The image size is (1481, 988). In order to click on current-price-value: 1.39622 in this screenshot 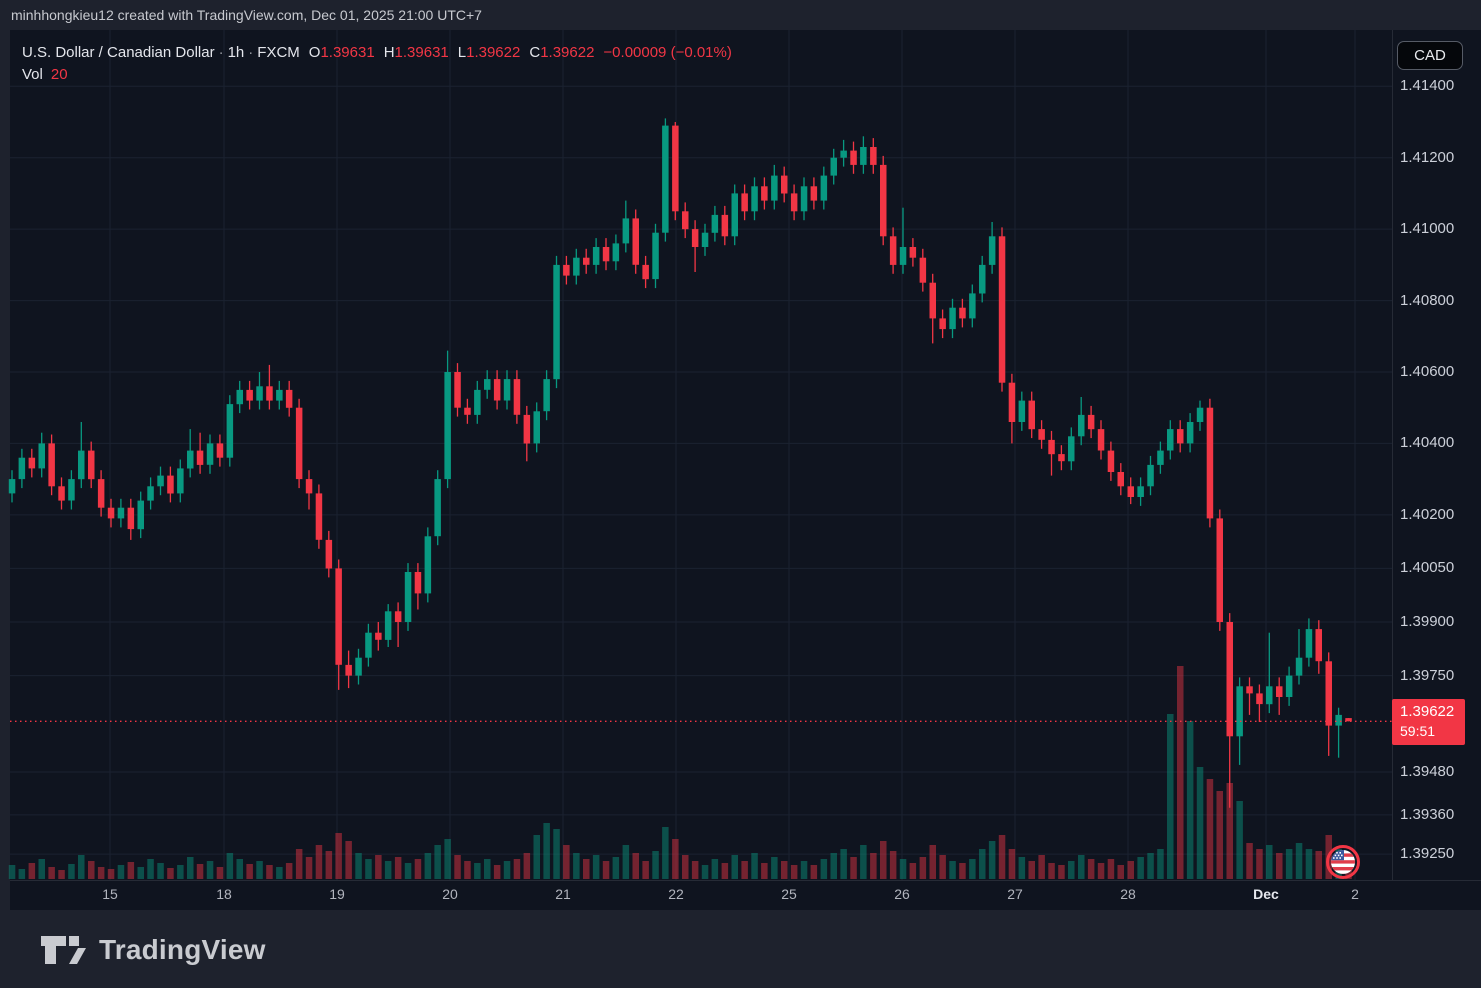, I will do `click(1427, 711)`.